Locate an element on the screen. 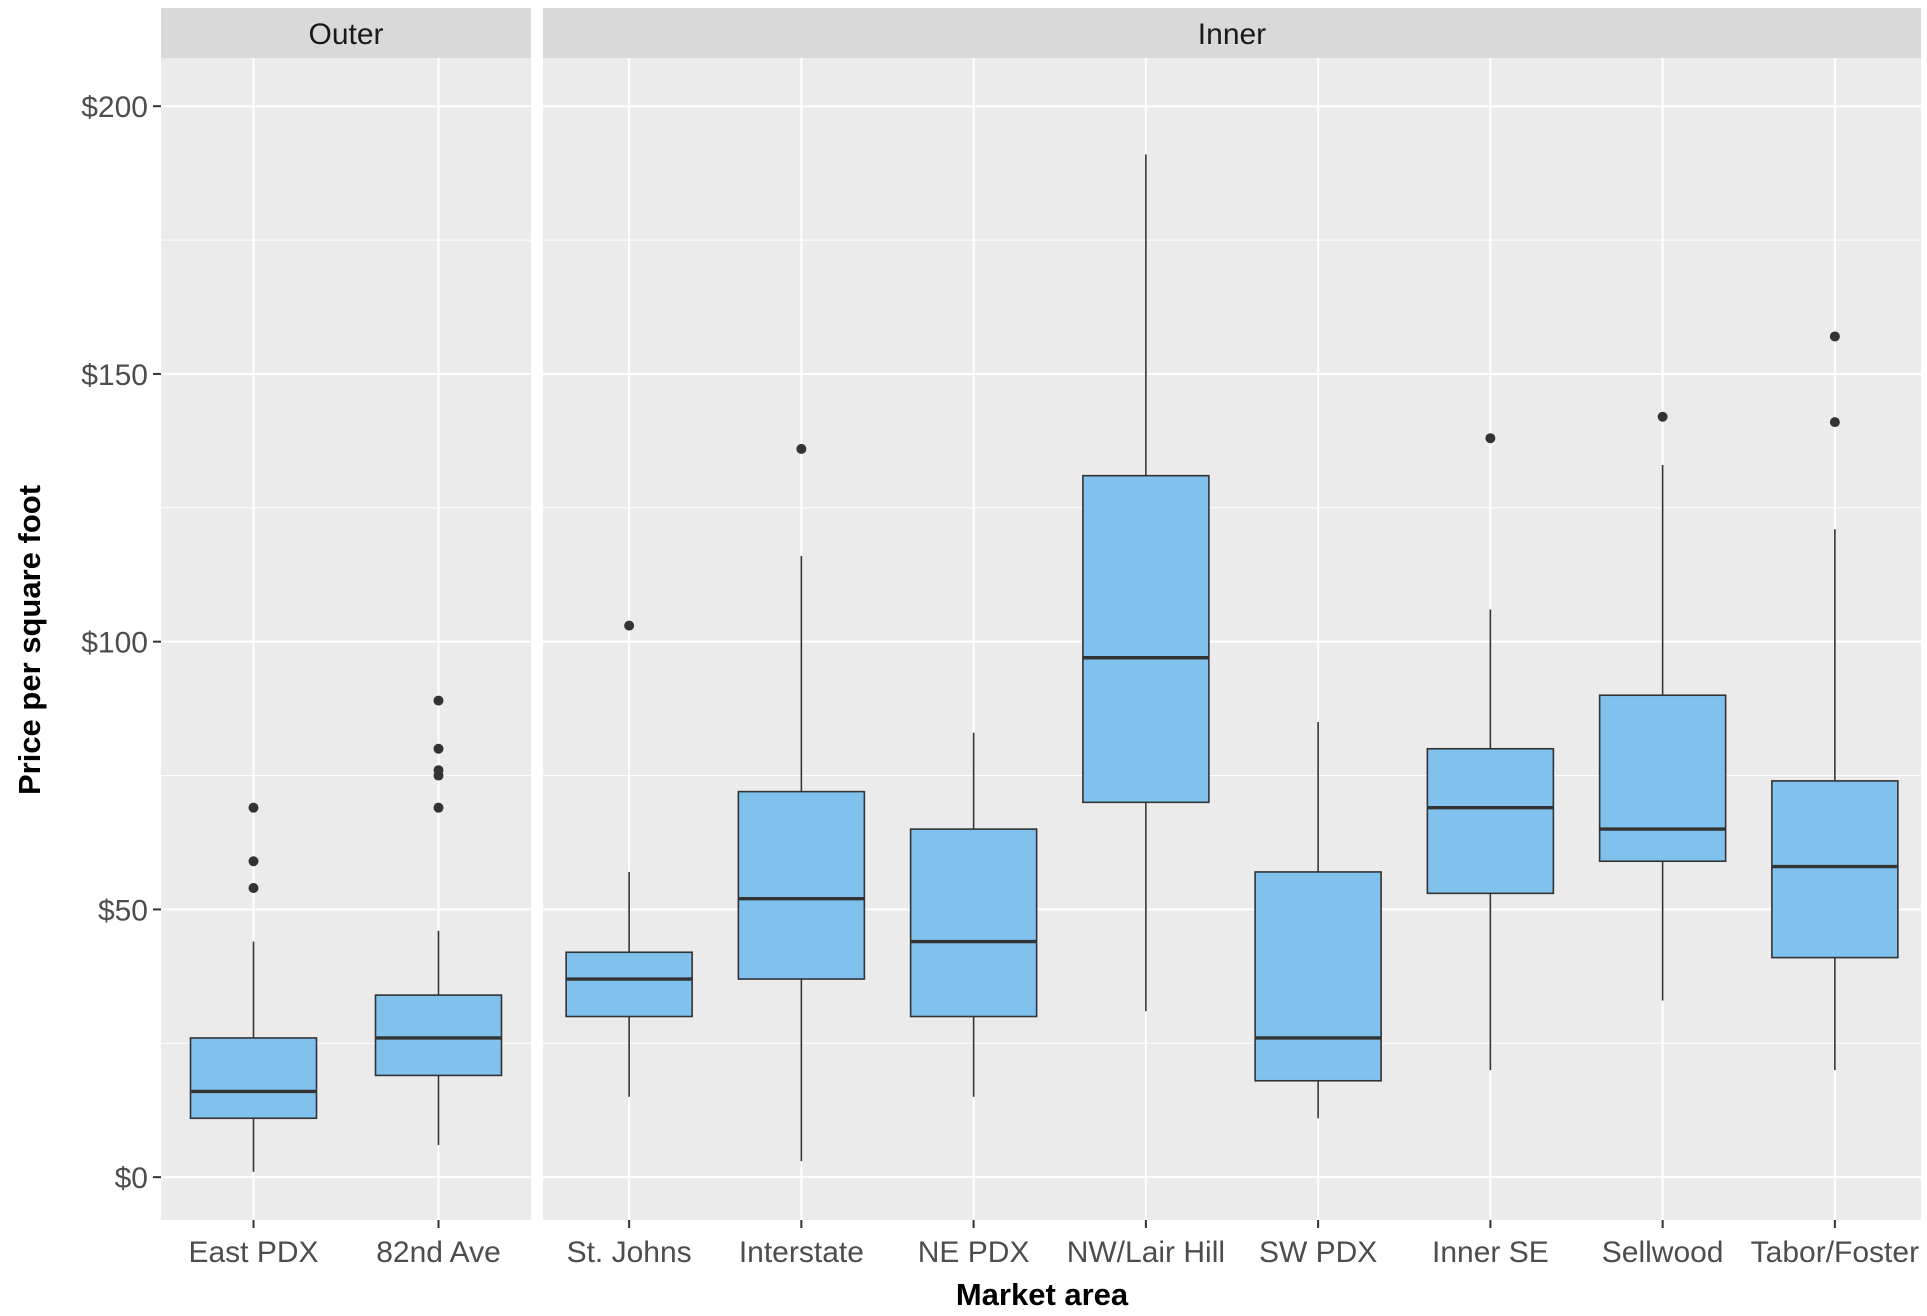 The image size is (1927, 1316). x-tick-label-east-pdx: East PDX is located at coordinates (253, 1252).